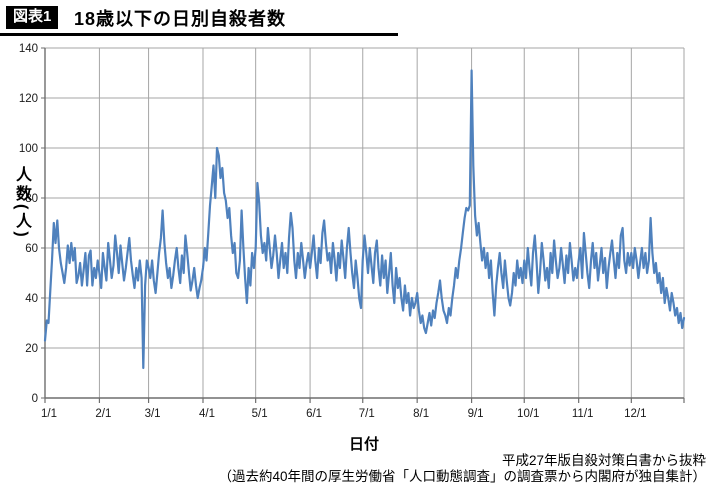 This screenshot has height=491, width=710. Describe the element at coordinates (31, 249) in the screenshot. I see `y-tick-label: 60` at that location.